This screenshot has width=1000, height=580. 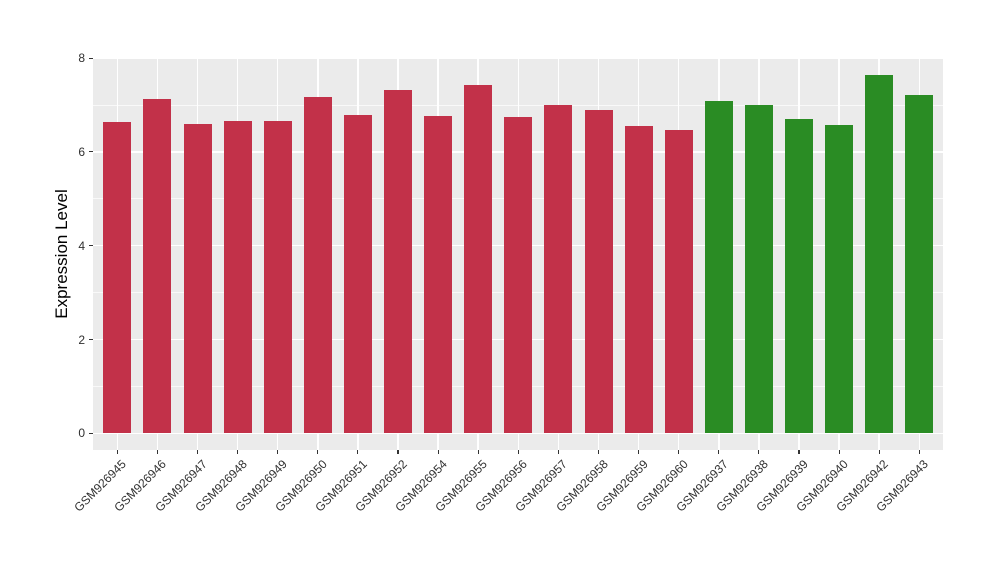 What do you see at coordinates (81, 58) in the screenshot?
I see `y-tick-label: 8` at bounding box center [81, 58].